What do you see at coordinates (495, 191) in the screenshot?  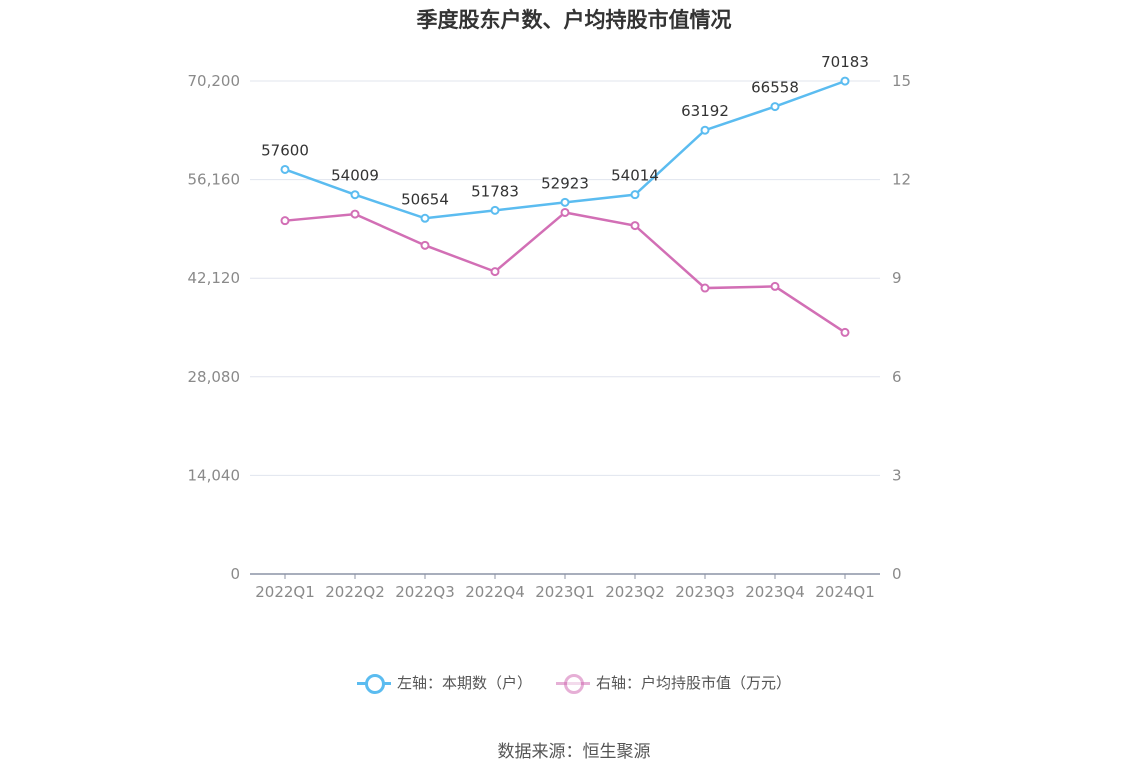 I see `data-label: 51783` at bounding box center [495, 191].